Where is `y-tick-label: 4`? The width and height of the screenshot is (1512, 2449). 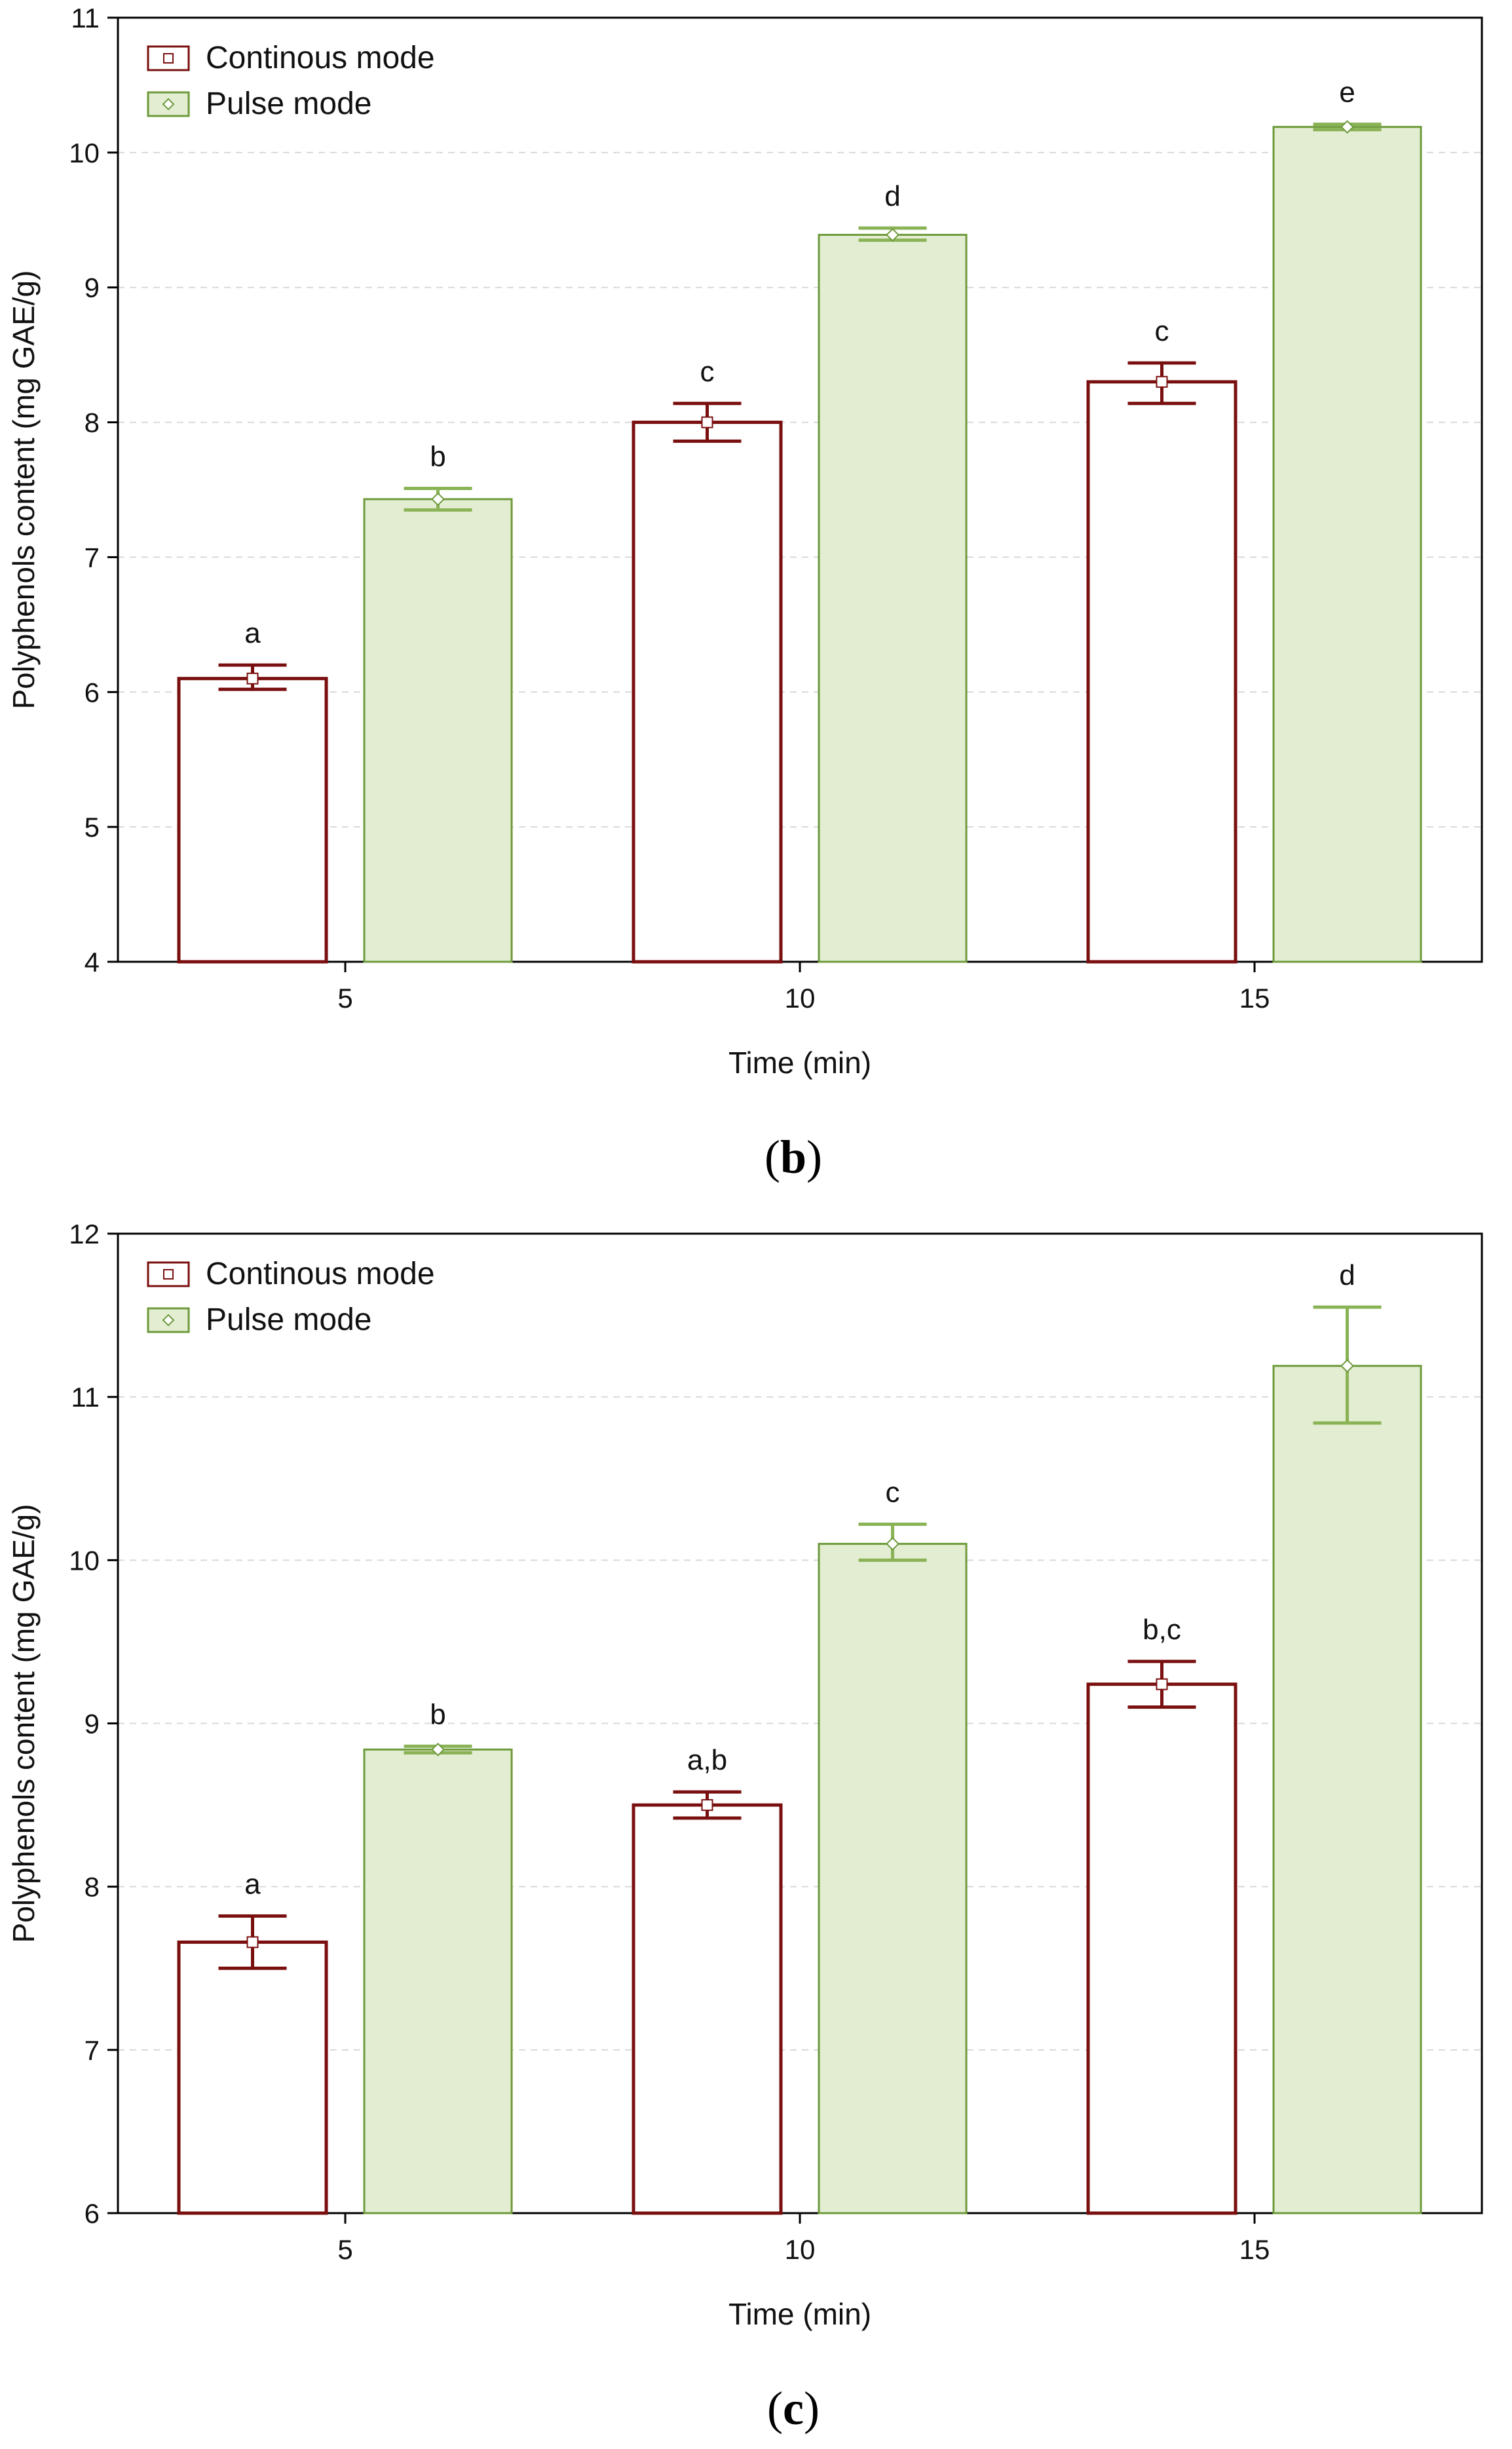 y-tick-label: 4 is located at coordinates (92, 962).